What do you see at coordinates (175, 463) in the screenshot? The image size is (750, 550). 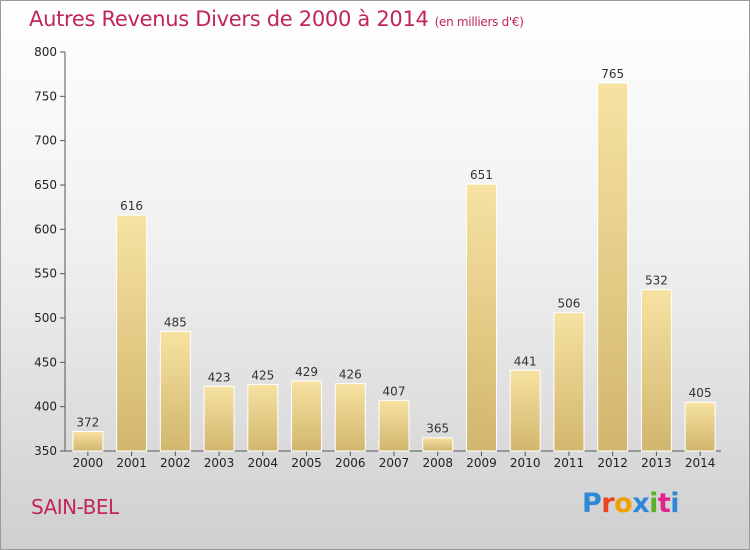 I see `x-tick-label: 2002` at bounding box center [175, 463].